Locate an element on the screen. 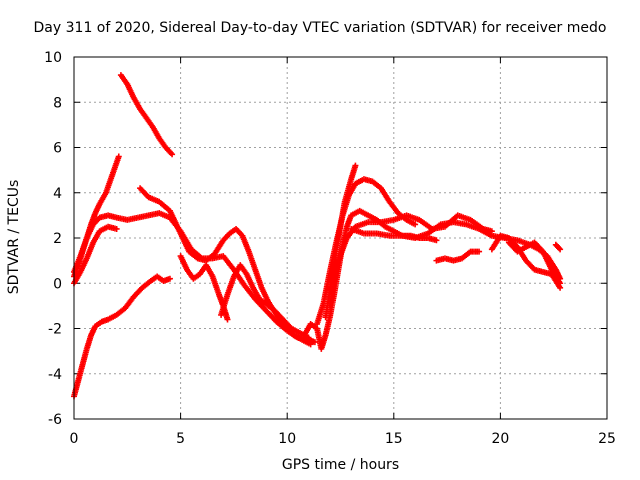 This screenshot has width=640, height=480. y-tick-label: 8 is located at coordinates (57, 103).